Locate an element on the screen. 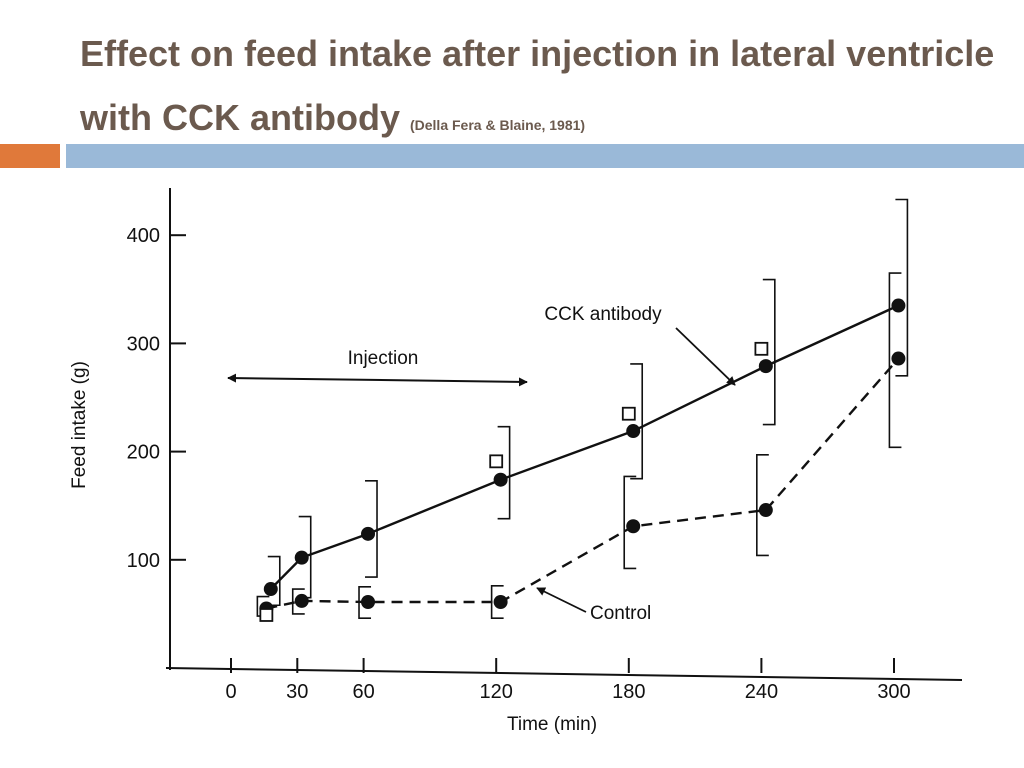 The height and width of the screenshot is (768, 1024). x-axis-line is located at coordinates (564, 674).